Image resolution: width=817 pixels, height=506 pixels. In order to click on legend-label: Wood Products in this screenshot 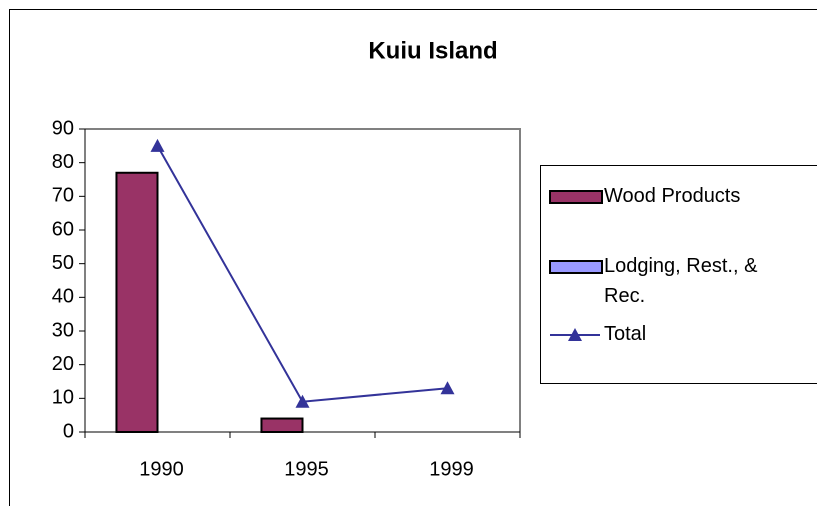, I will do `click(672, 196)`.